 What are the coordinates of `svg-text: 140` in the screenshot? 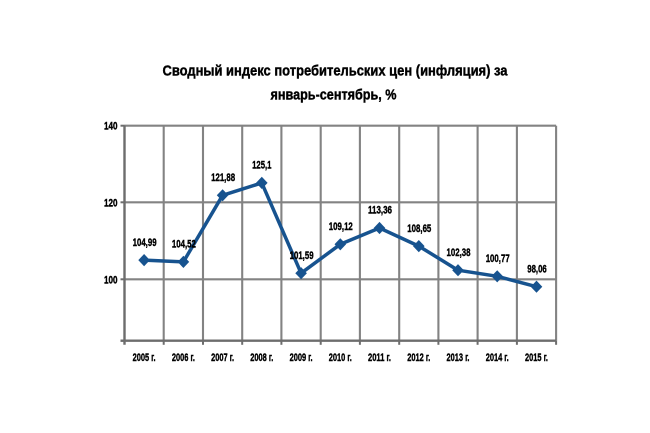 It's located at (111, 127).